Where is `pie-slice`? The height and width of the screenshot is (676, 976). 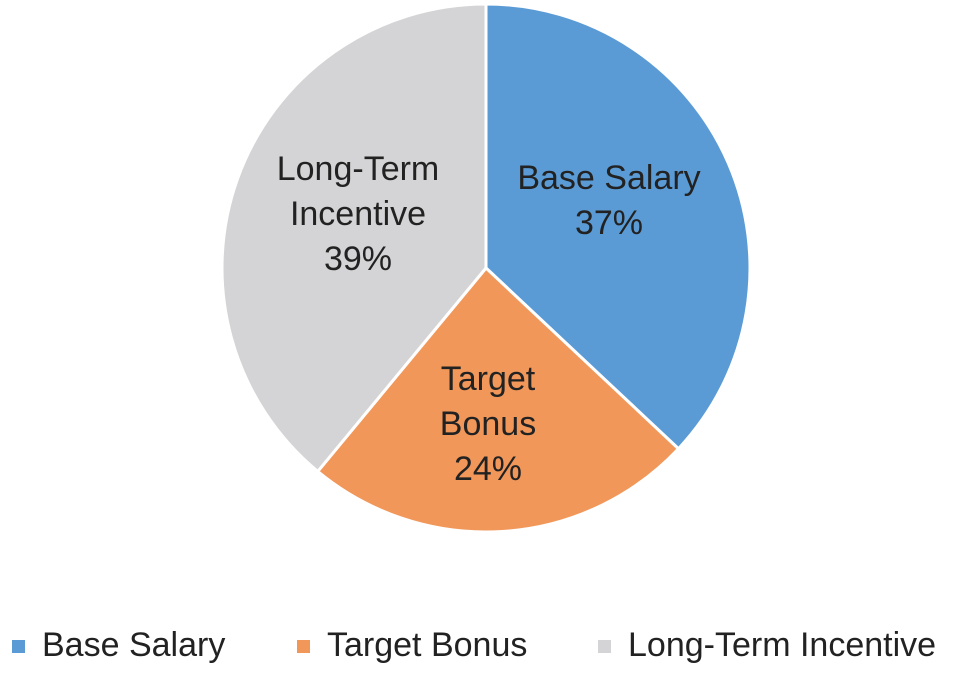
pie-slice is located at coordinates (498, 399).